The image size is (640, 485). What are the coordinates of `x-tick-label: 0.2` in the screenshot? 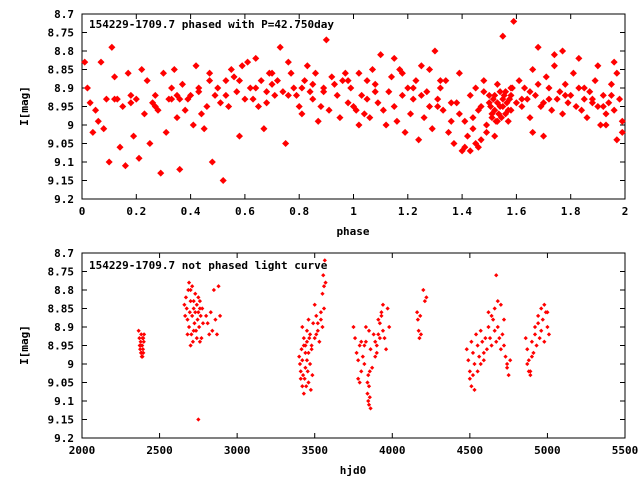 It's located at (136, 211).